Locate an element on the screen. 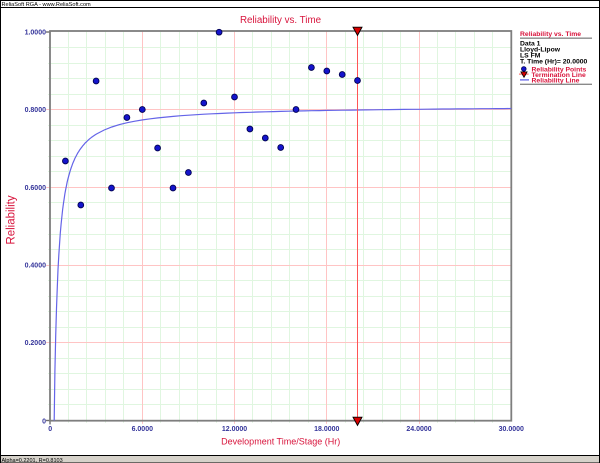 The width and height of the screenshot is (600, 463). svg-text: 0.4000 is located at coordinates (36, 266).